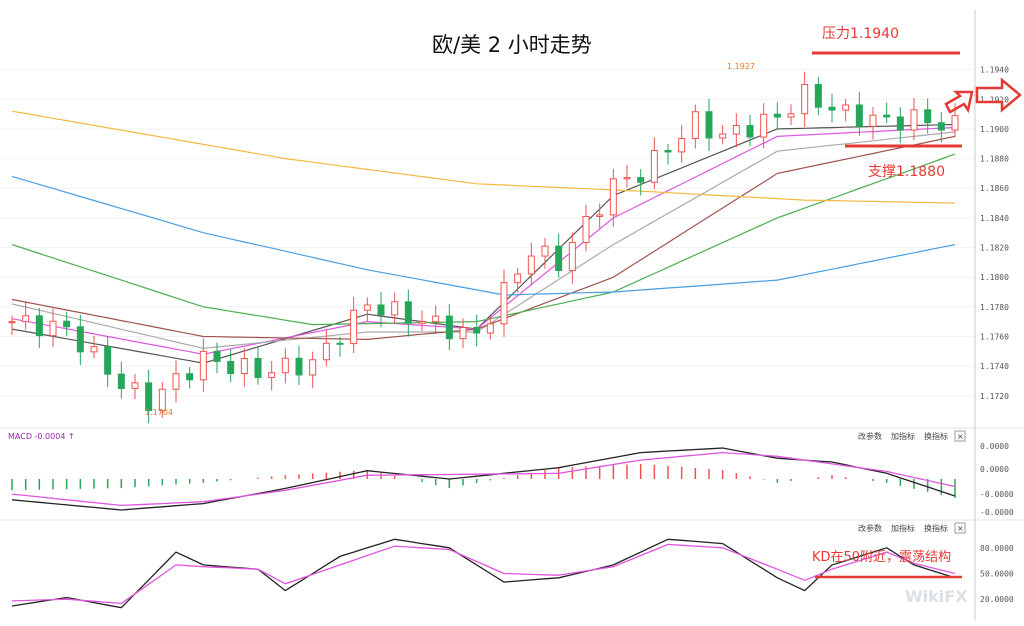 Image resolution: width=1024 pixels, height=626 pixels. I want to click on price-tick-label: 1.1920, so click(994, 99).